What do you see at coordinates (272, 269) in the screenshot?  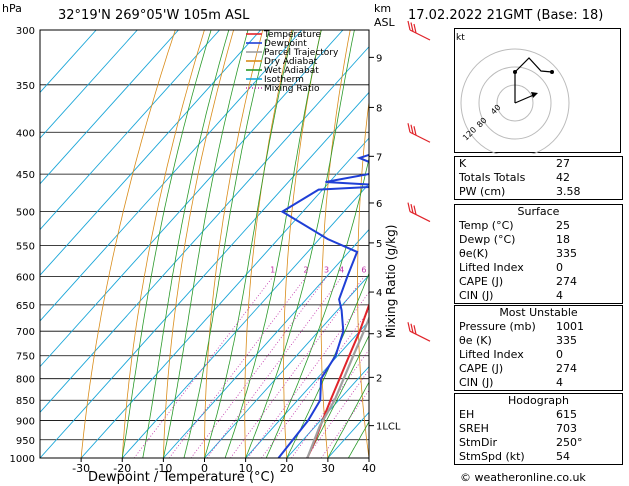 I see `mixing-ratio-label: 1` at bounding box center [272, 269].